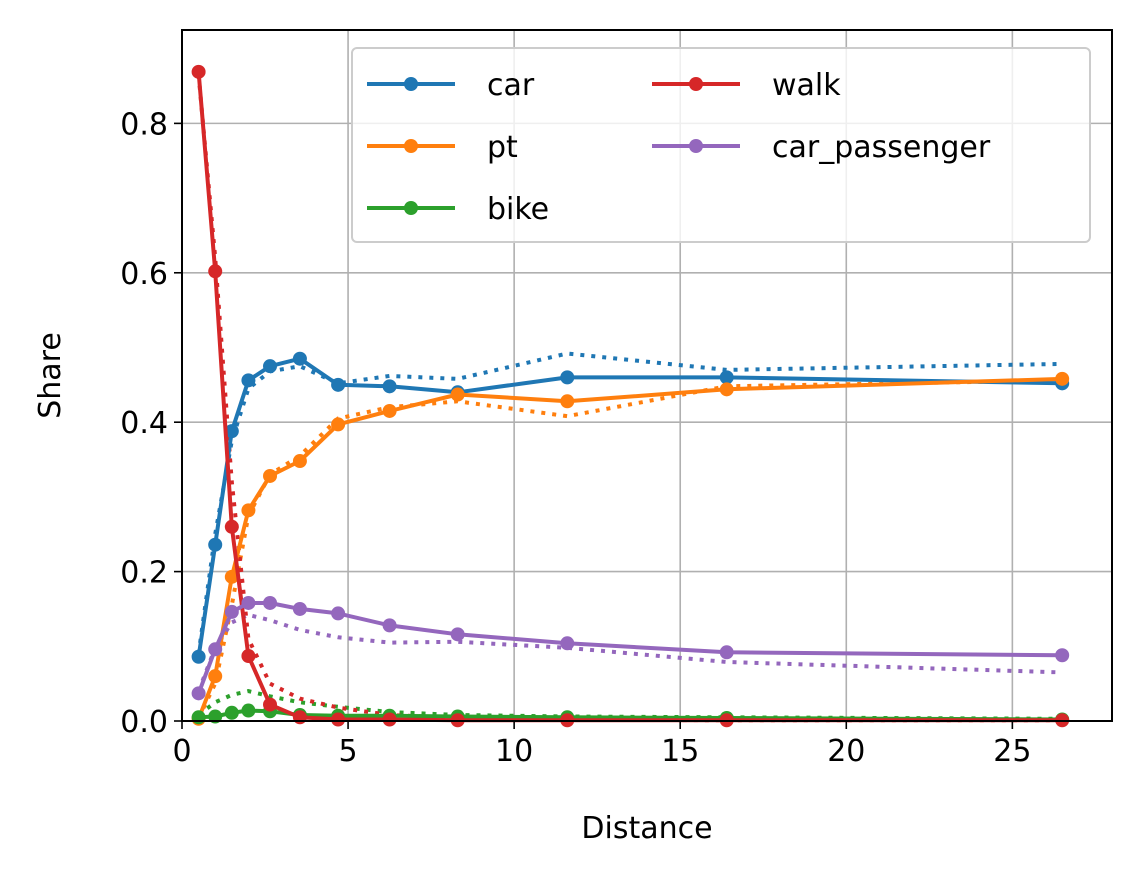  What do you see at coordinates (144, 423) in the screenshot?
I see `y-tick-label: 0.4` at bounding box center [144, 423].